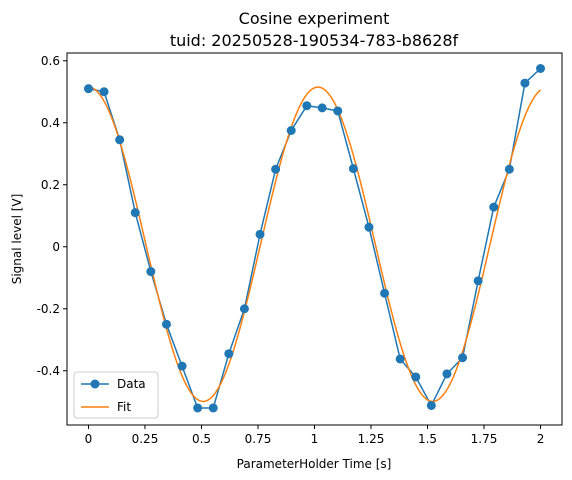  What do you see at coordinates (484, 439) in the screenshot?
I see `x-tick-label: 1.75` at bounding box center [484, 439].